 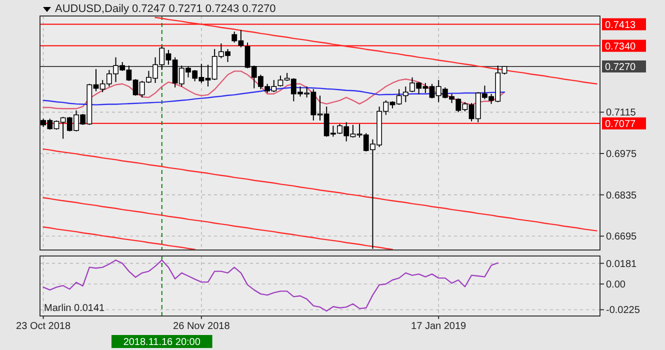 I want to click on y-tick-label: 0.6975, so click(x=622, y=154).